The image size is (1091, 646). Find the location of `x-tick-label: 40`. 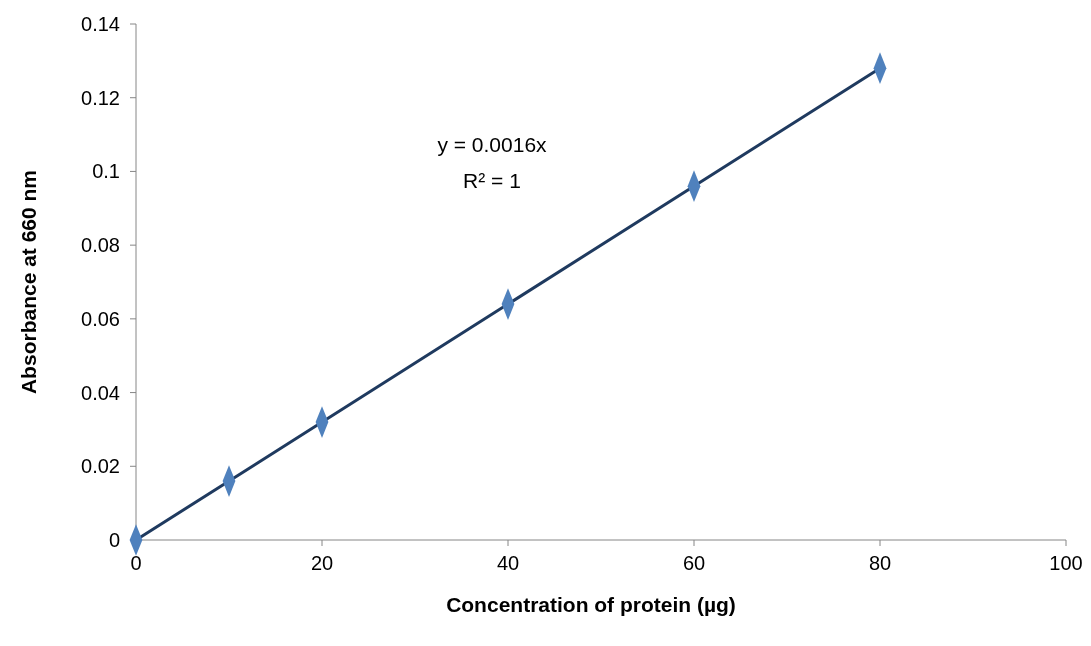

x-tick-label: 40 is located at coordinates (508, 563).